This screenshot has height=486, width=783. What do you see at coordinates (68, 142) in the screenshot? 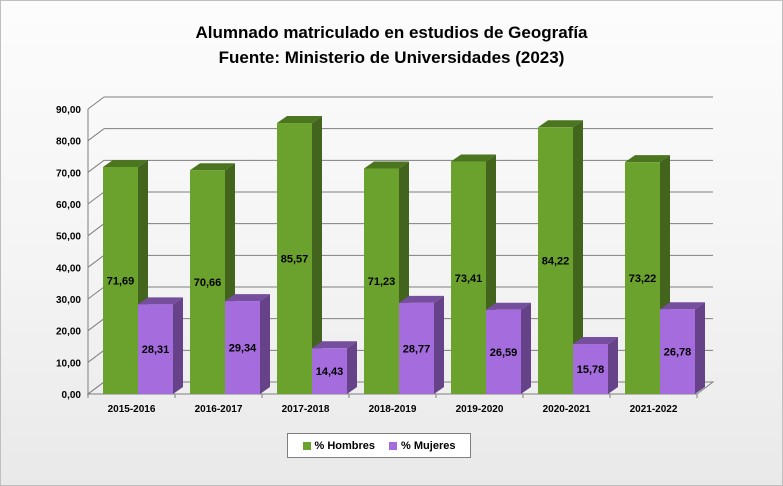
I see `y-tick-label: 80,00` at bounding box center [68, 142].